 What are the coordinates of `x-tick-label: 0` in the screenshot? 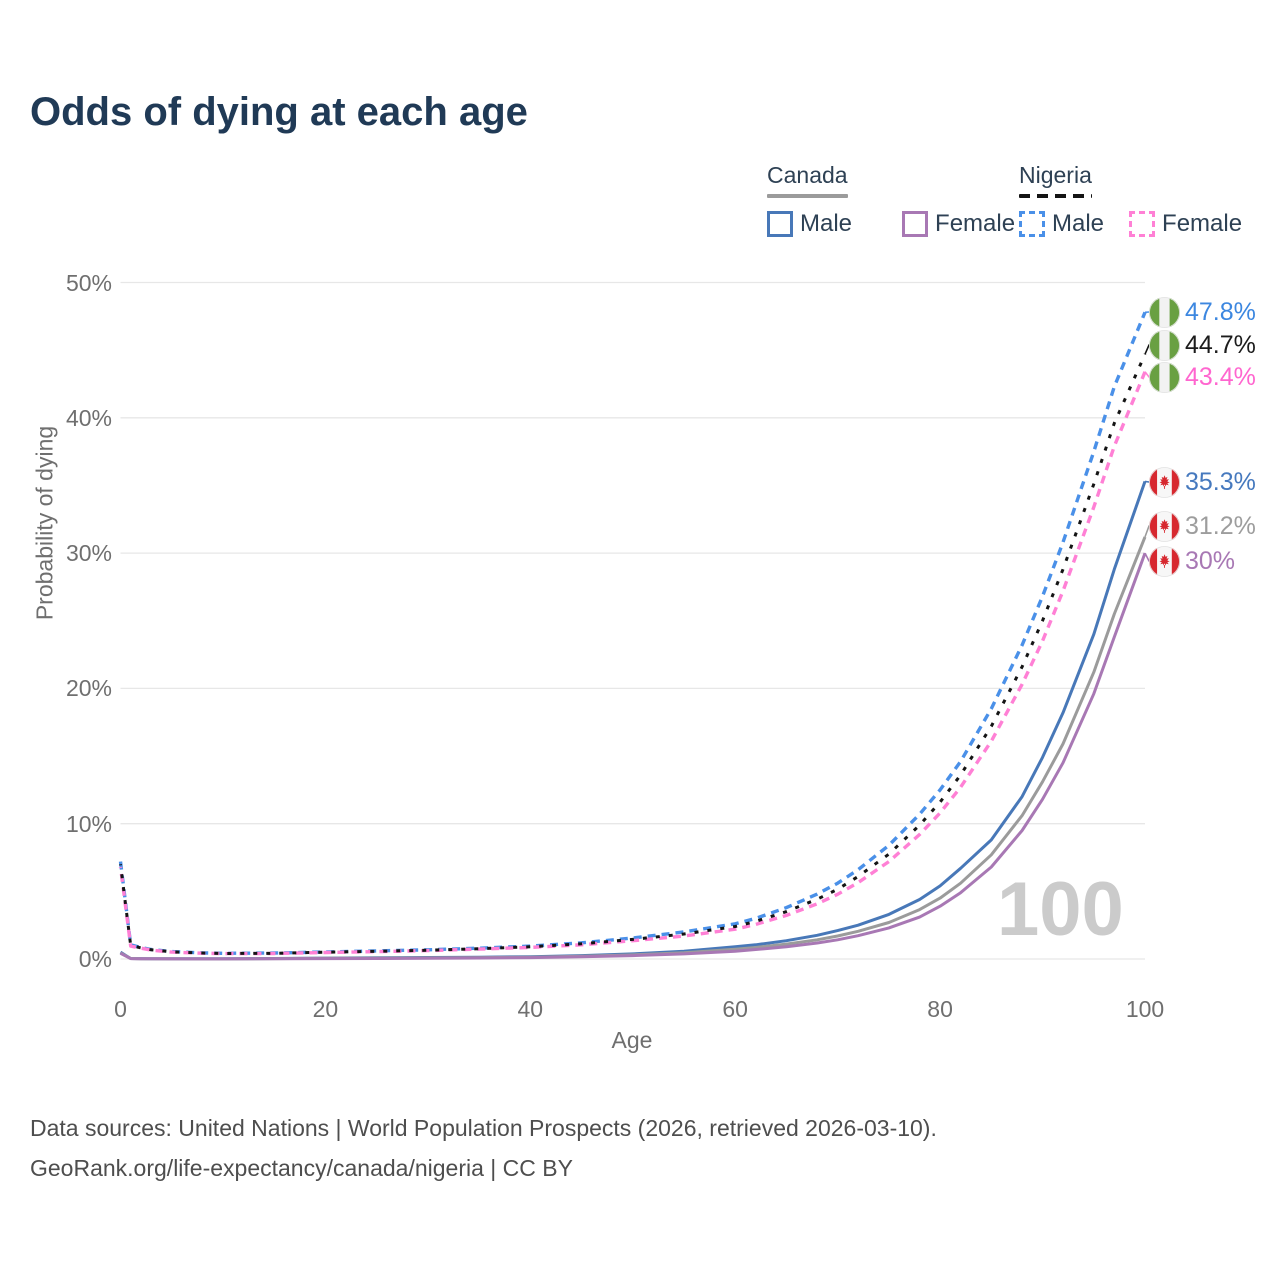 It's located at (120, 1009).